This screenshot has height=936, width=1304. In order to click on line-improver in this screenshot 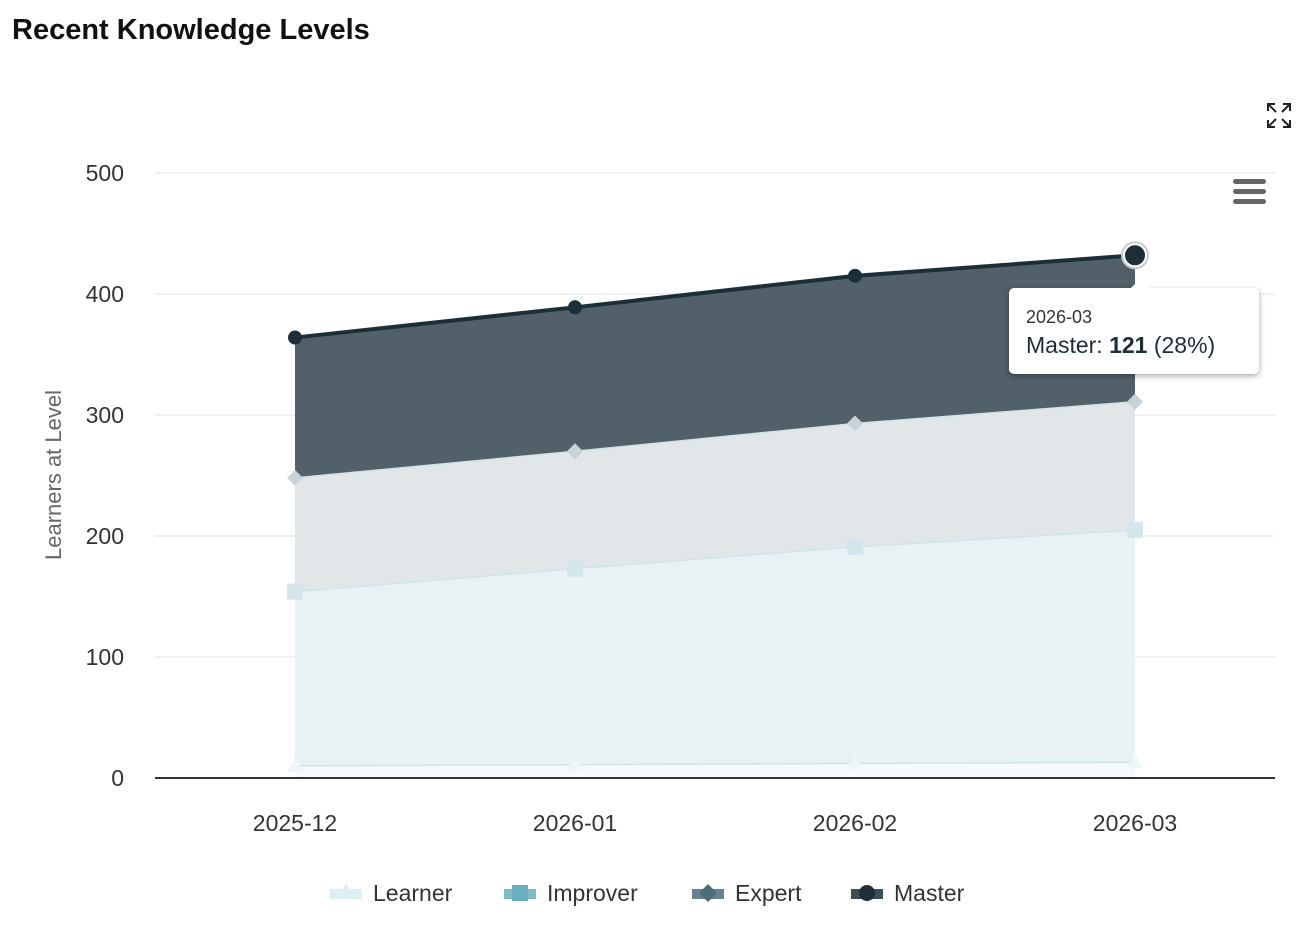, I will do `click(715, 561)`.